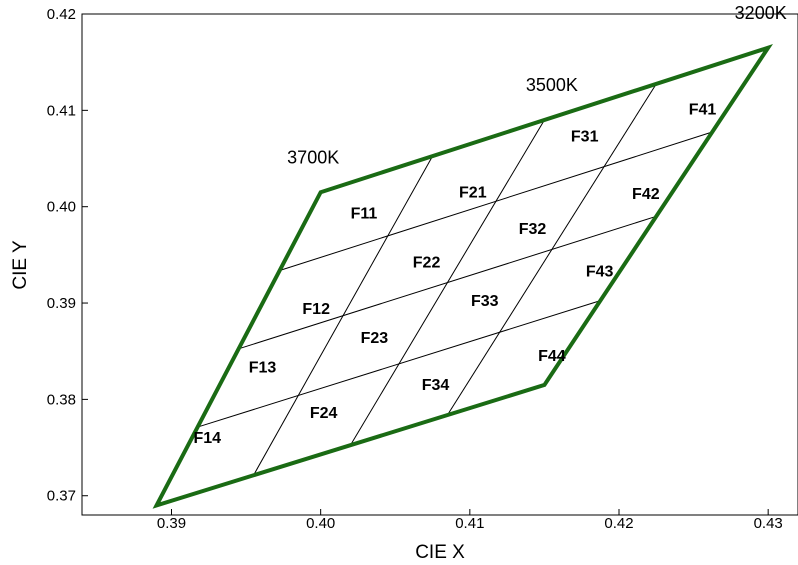  Describe the element at coordinates (61, 399) in the screenshot. I see `y-tick-label: 0.38` at that location.